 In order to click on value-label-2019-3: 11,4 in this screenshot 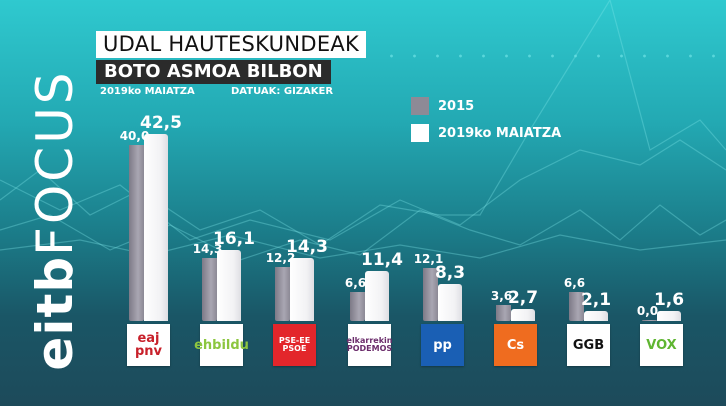, I will do `click(382, 259)`.